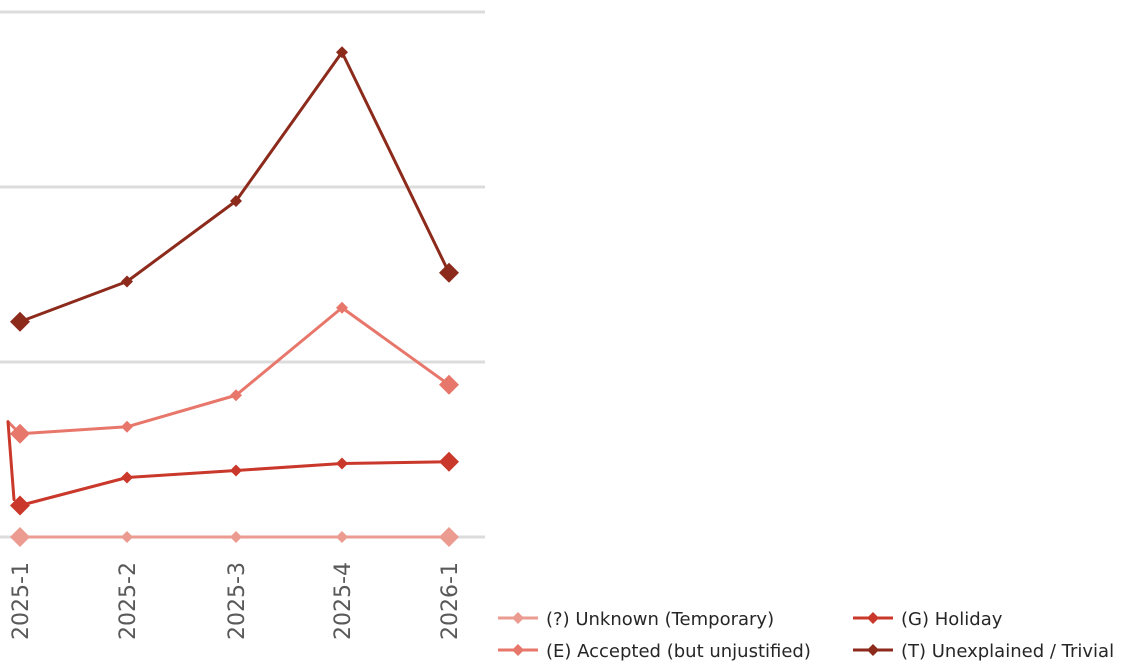 This screenshot has width=1127, height=666. I want to click on x-tick-label: 2025-4, so click(343, 601).